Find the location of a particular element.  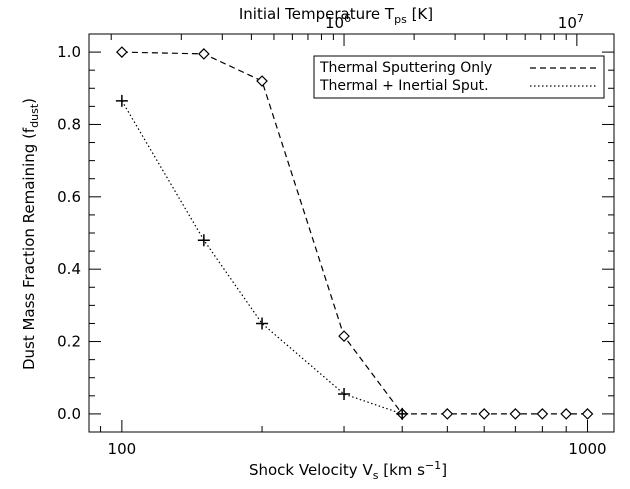

y-tick-label: 0.8 is located at coordinates (69, 124).